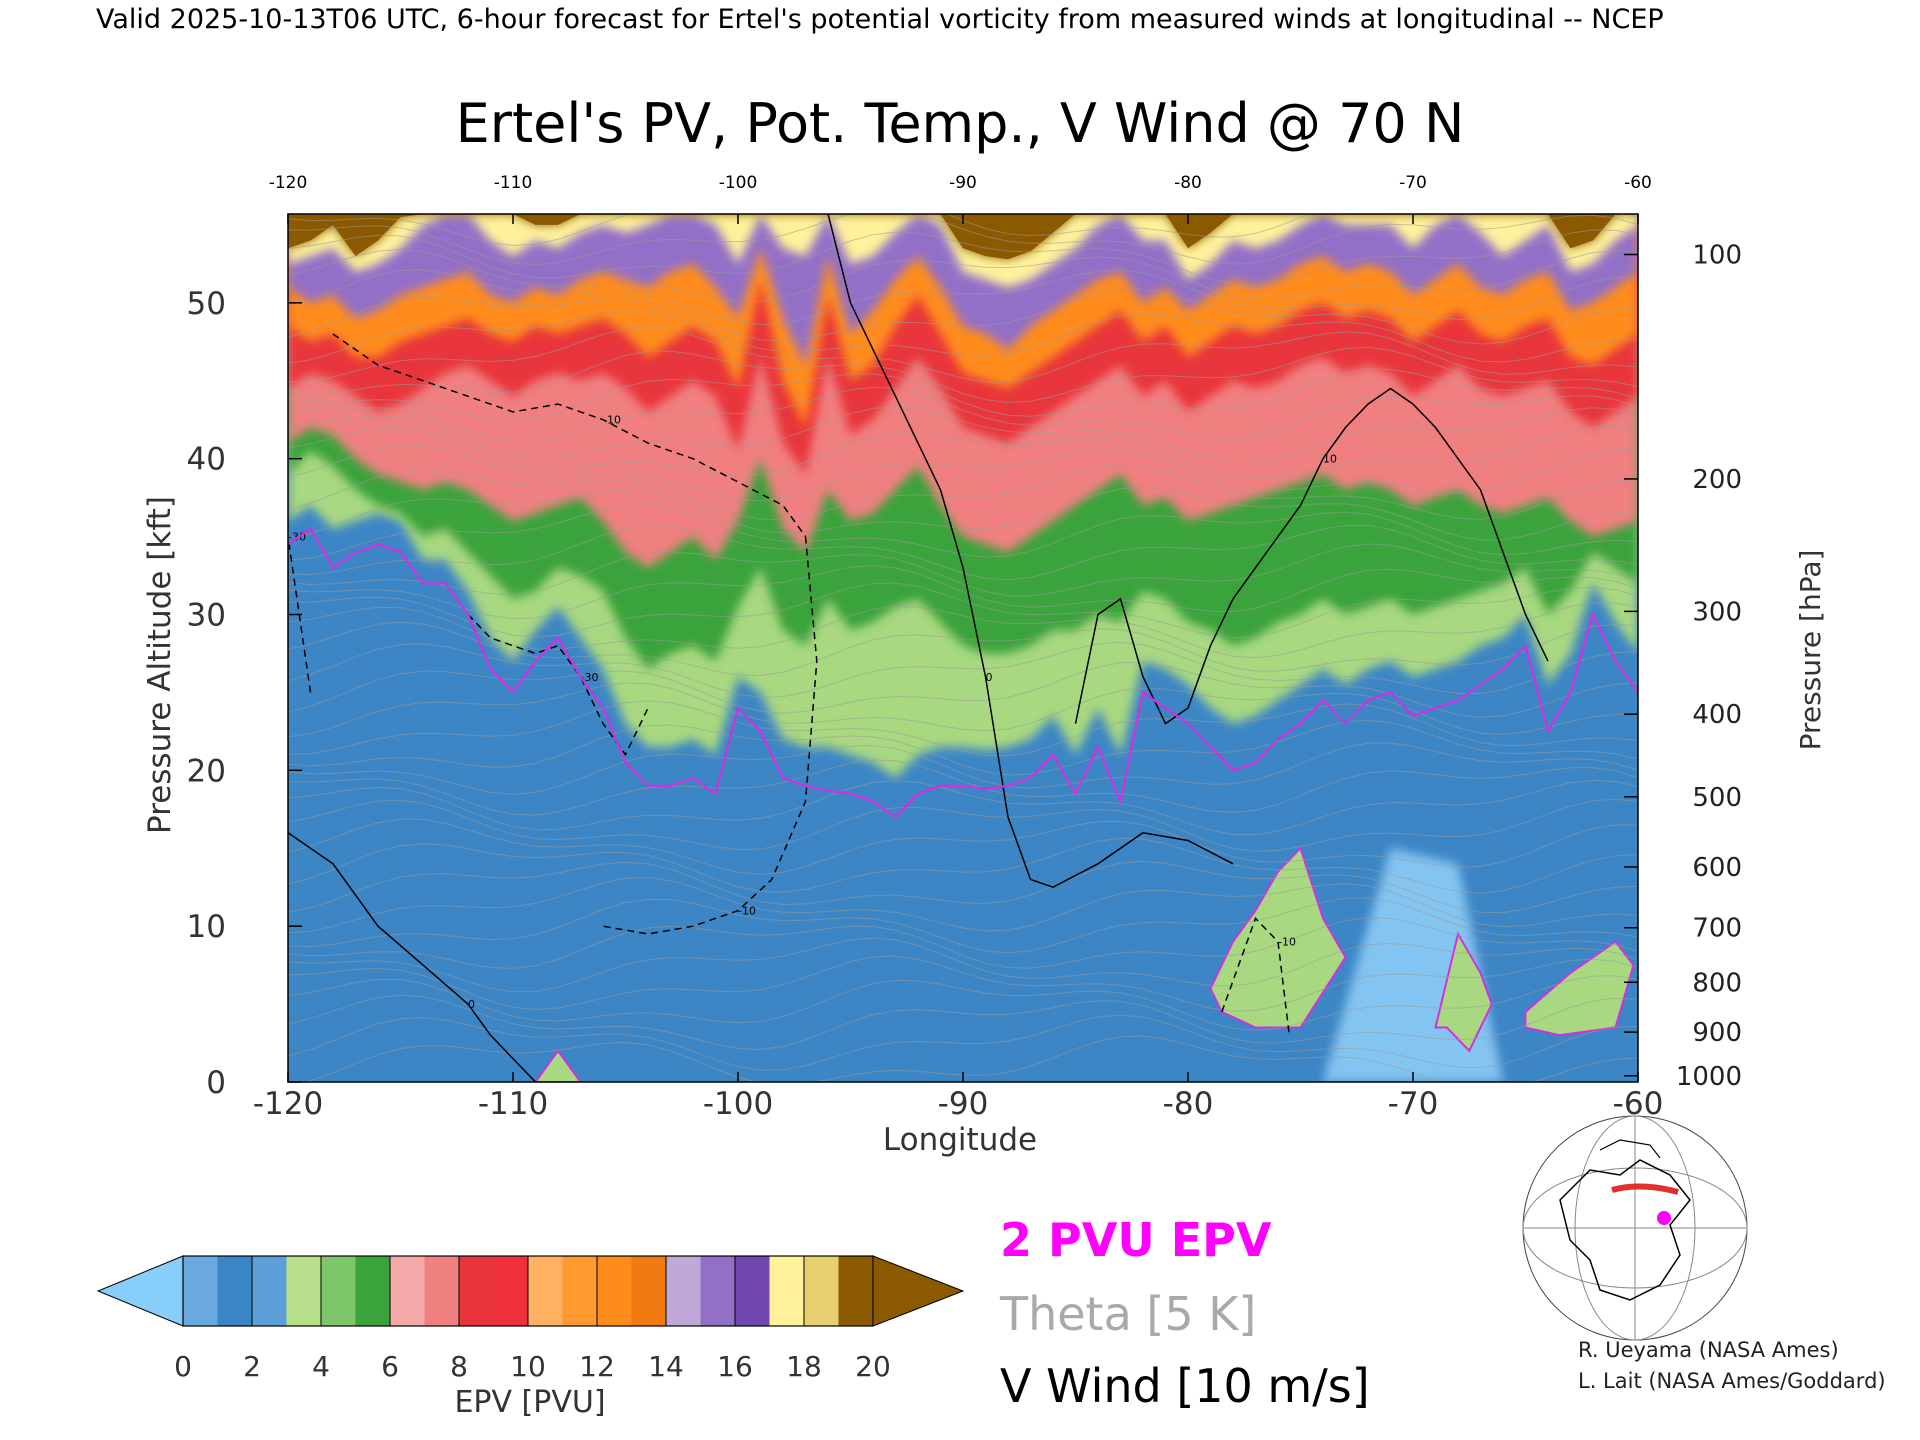  I want to click on x-tick-label: -70, so click(1413, 1104).